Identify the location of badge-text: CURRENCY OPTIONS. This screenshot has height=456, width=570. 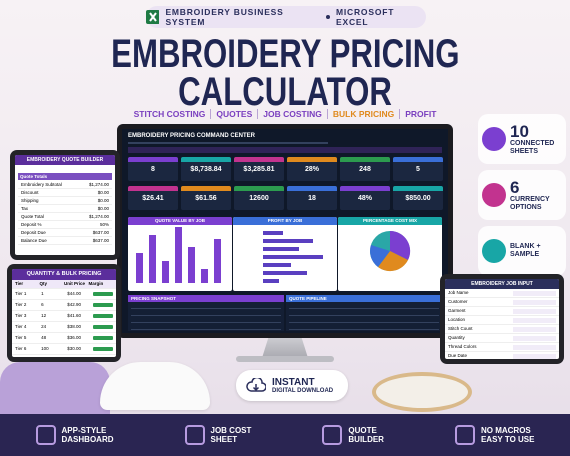
(530, 203).